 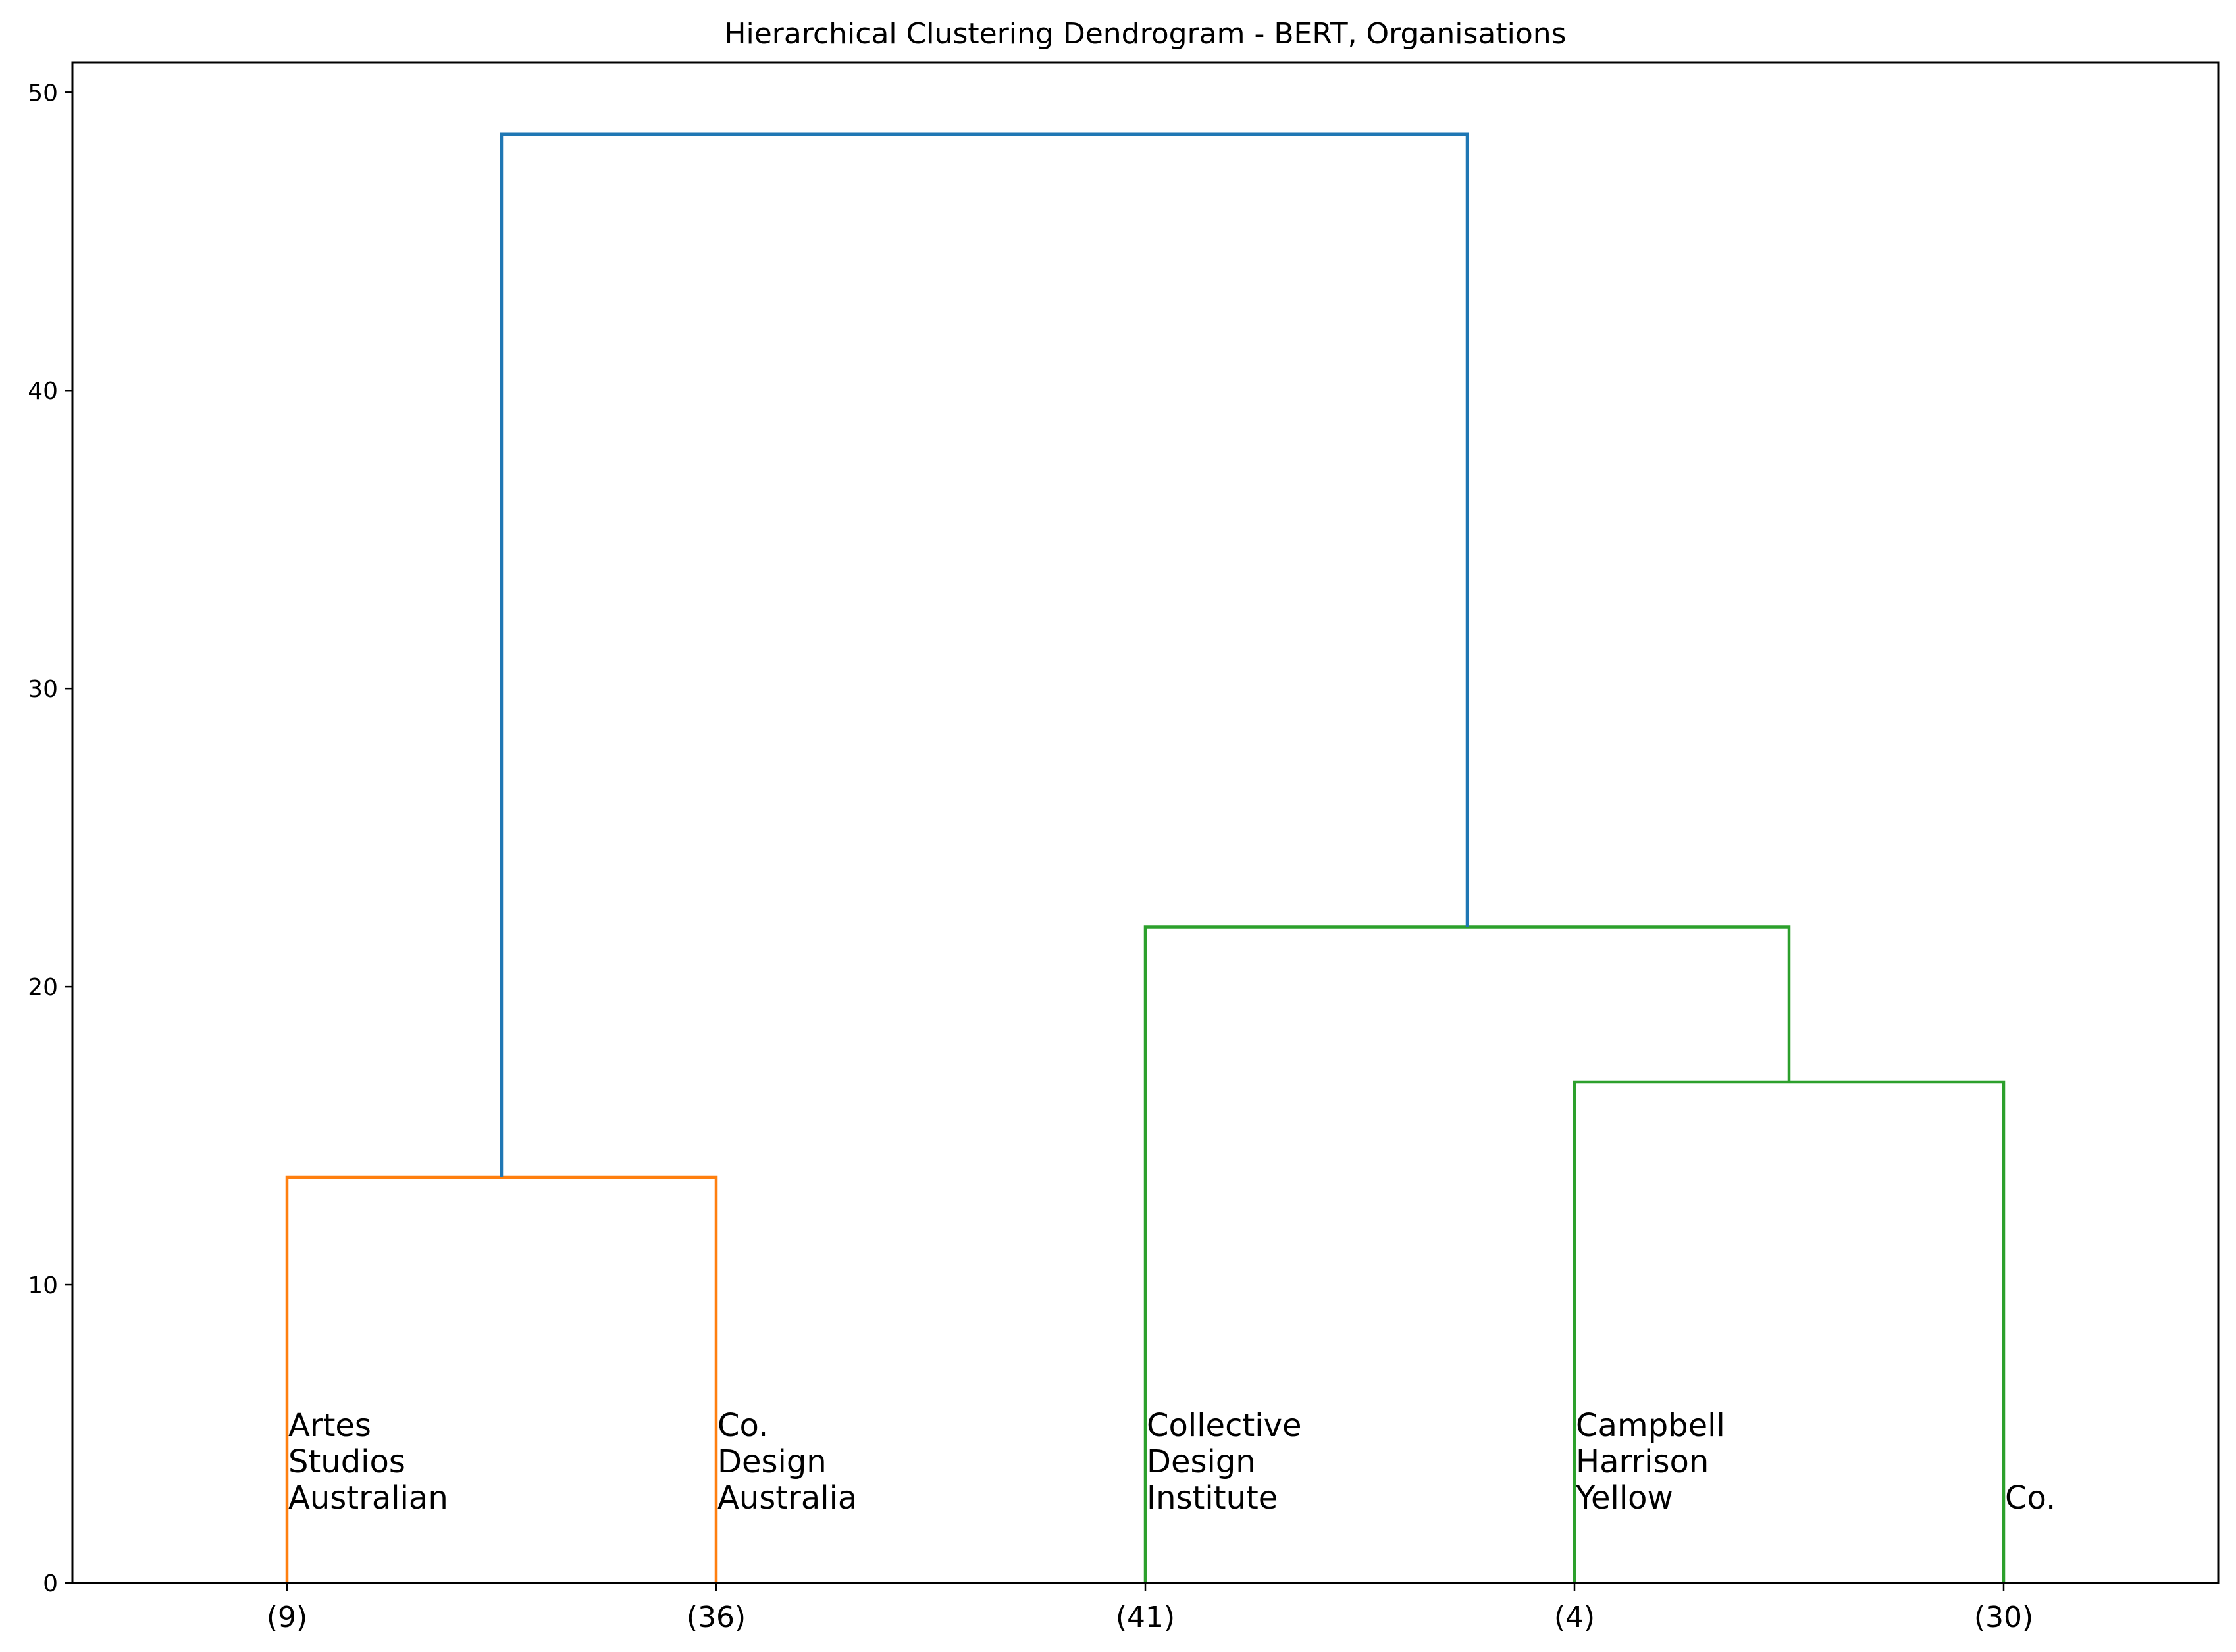 I want to click on y-tick-label: 10, so click(x=43, y=1285).